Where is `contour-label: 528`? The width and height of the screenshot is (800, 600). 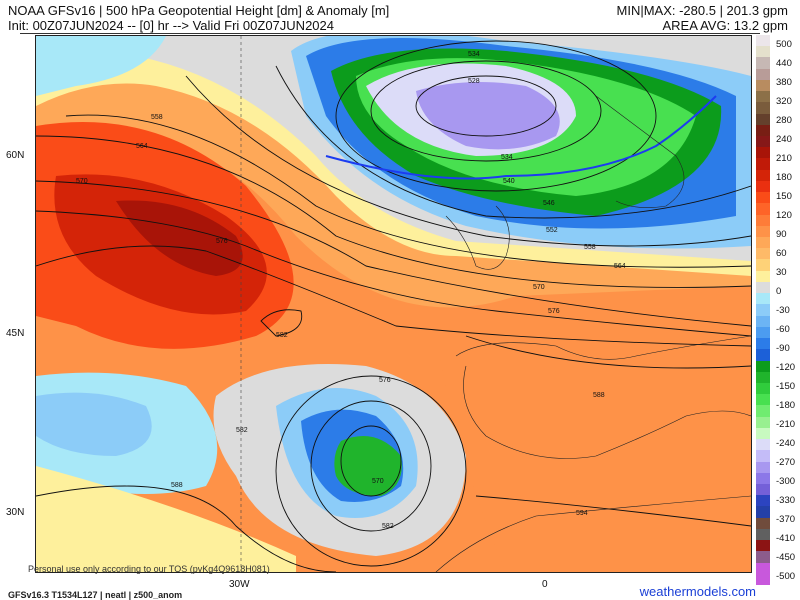 contour-label: 528 is located at coordinates (474, 81).